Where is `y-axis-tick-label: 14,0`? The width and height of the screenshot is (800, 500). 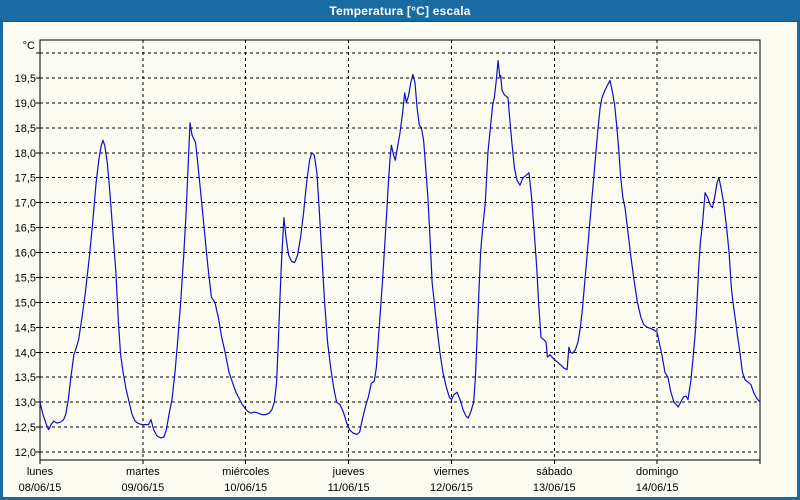
y-axis-tick-label: 14,0 is located at coordinates (25, 353).